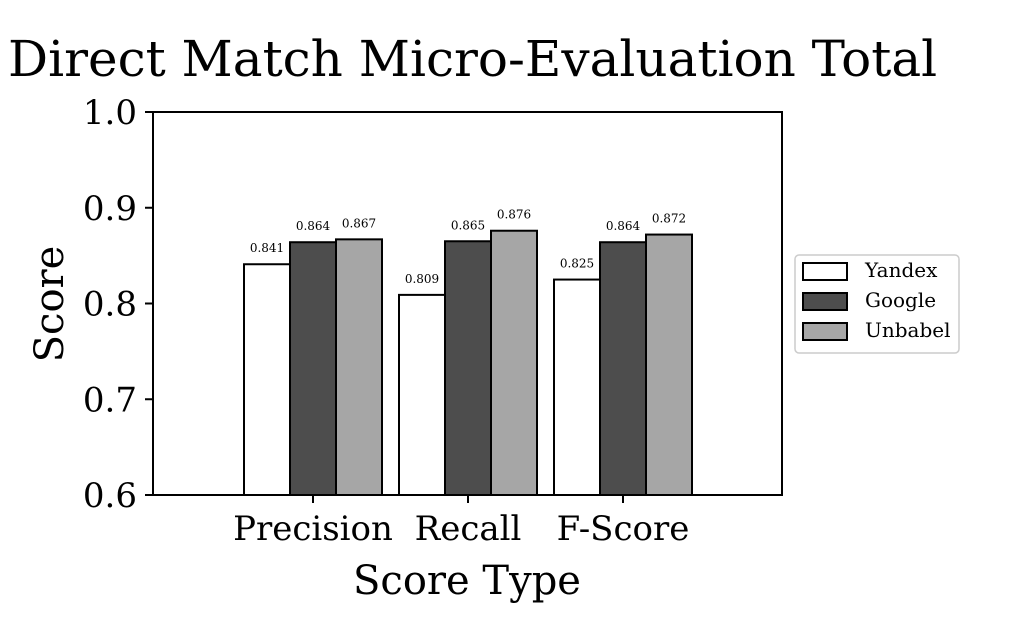  I want to click on bar-value-label: 0.809, so click(422, 279).